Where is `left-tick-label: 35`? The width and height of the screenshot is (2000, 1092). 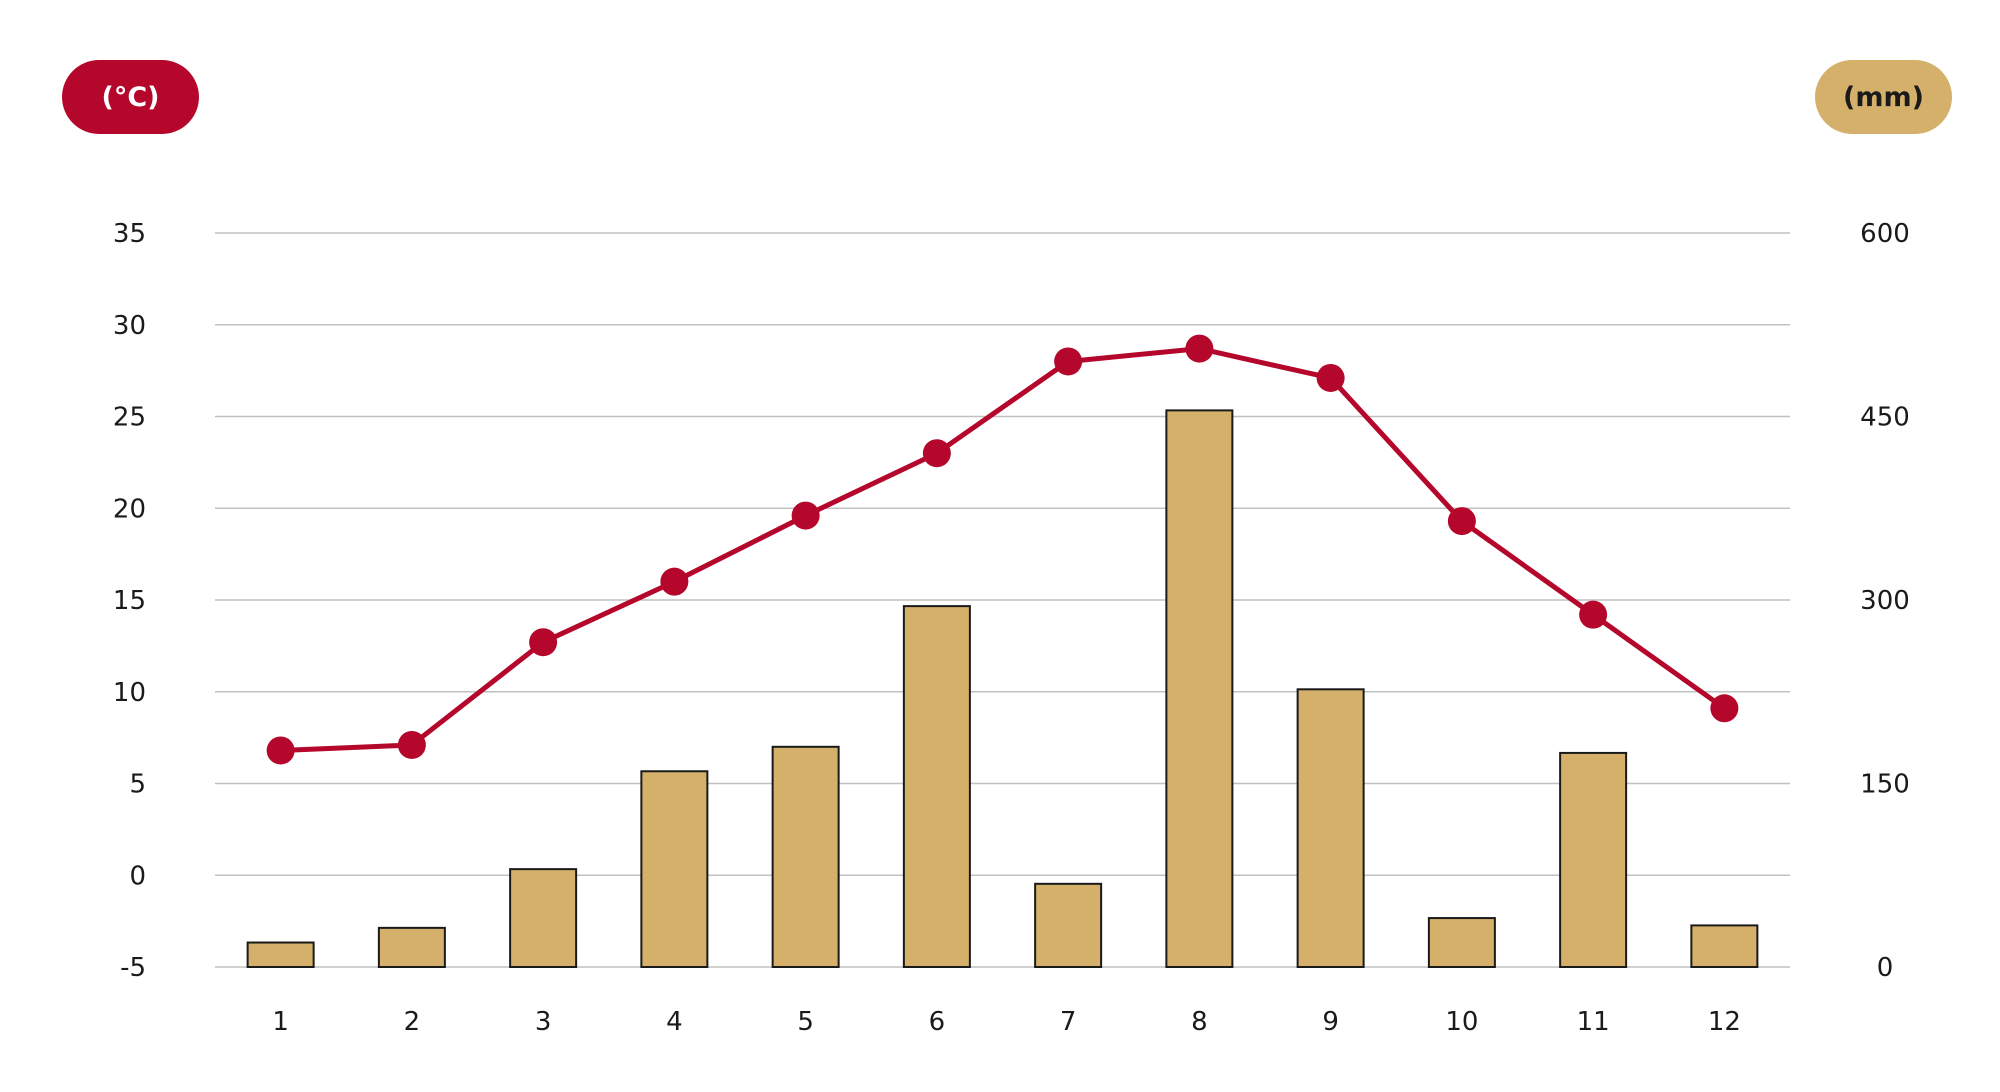
left-tick-label: 35 is located at coordinates (129, 234).